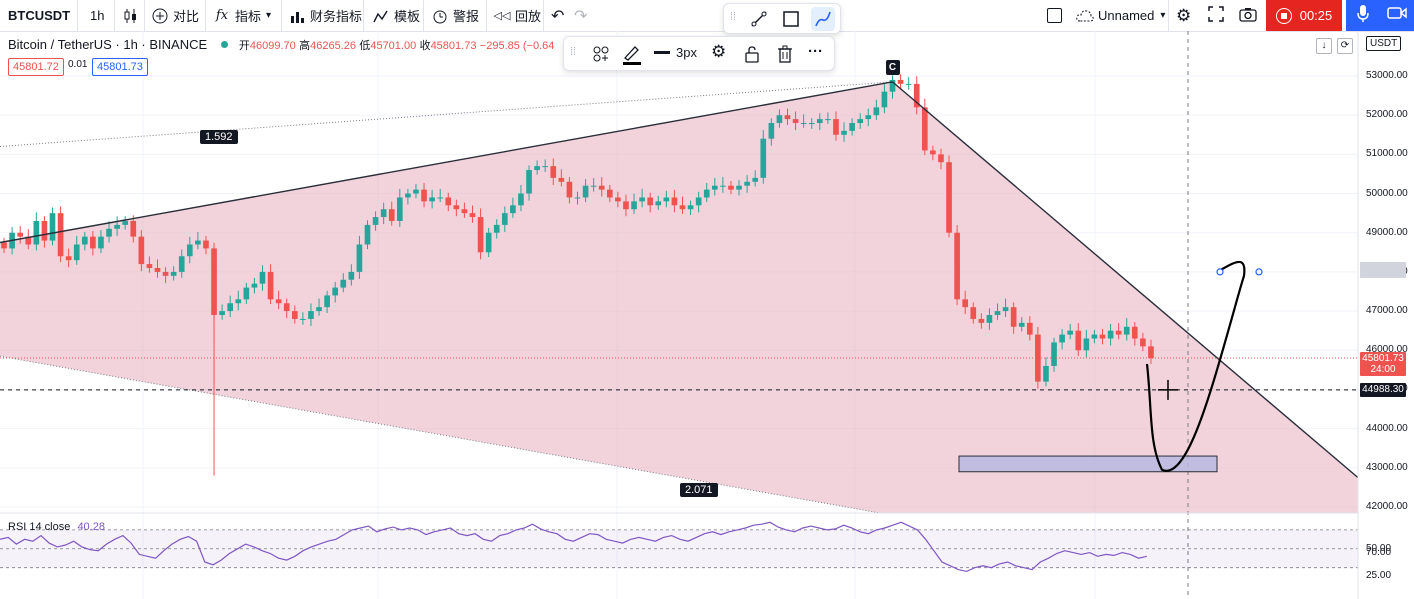 Image resolution: width=1414 pixels, height=599 pixels. I want to click on line-width-button: 3px, so click(675, 52).